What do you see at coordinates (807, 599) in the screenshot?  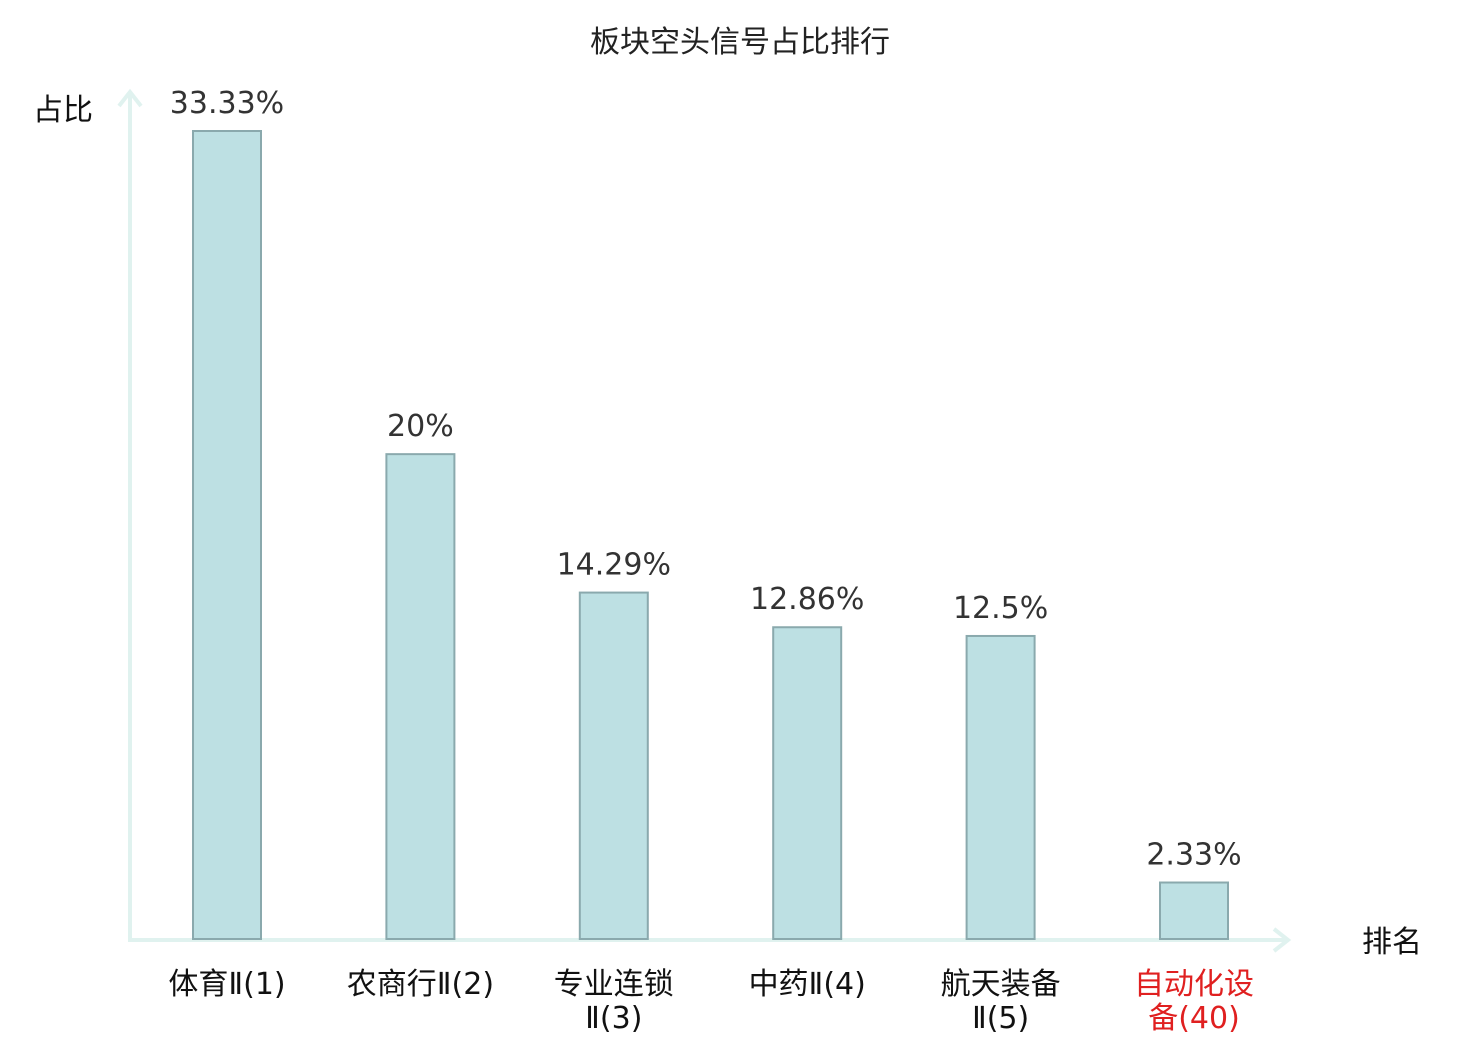 I see `value-label-4: 12.86%` at bounding box center [807, 599].